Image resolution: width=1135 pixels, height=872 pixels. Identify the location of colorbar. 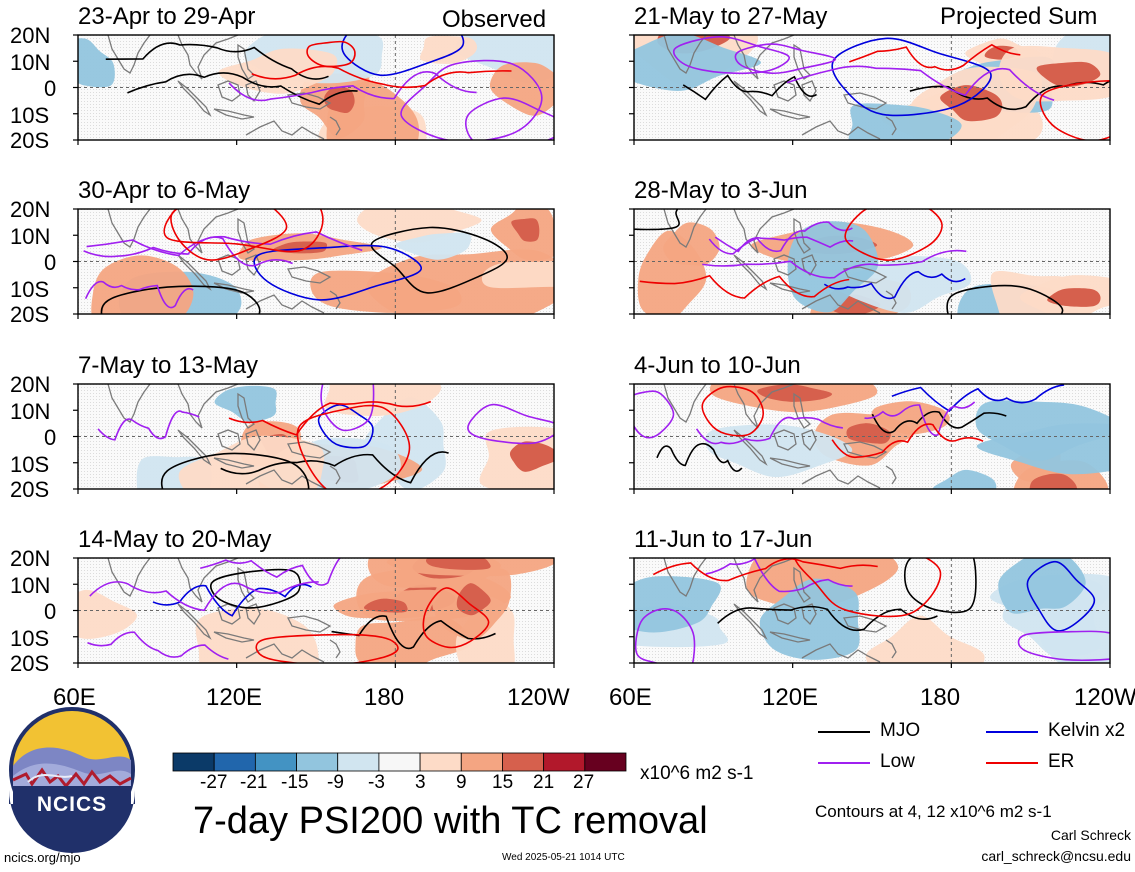
(399, 762).